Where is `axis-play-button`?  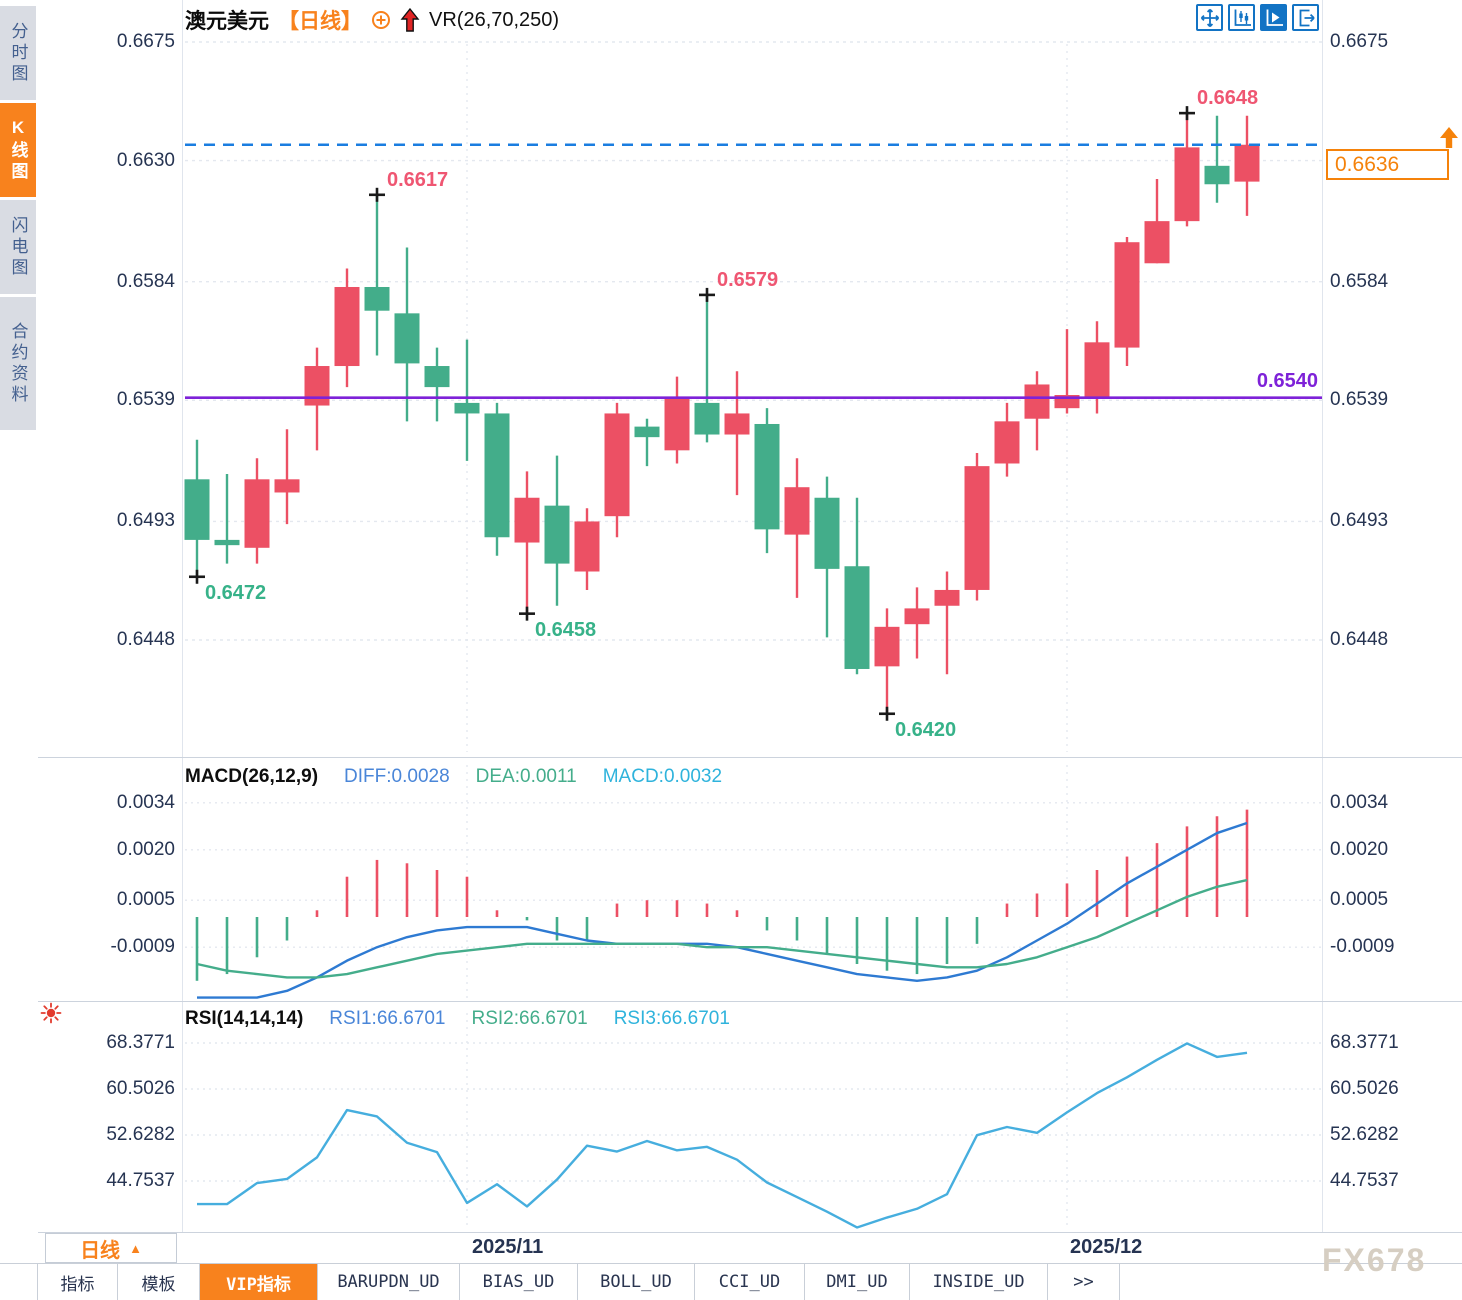 axis-play-button is located at coordinates (1273, 17).